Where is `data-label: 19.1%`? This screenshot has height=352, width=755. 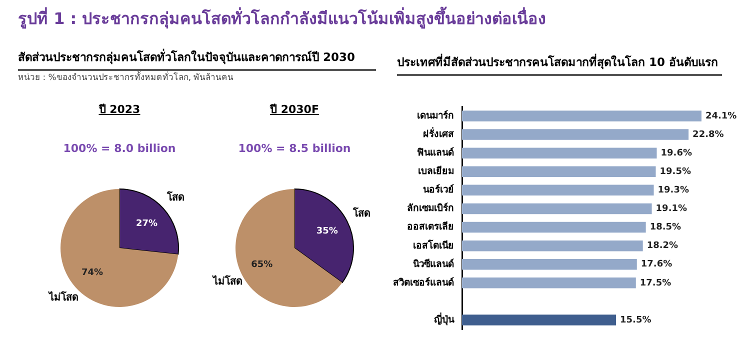 data-label: 19.1% is located at coordinates (672, 209).